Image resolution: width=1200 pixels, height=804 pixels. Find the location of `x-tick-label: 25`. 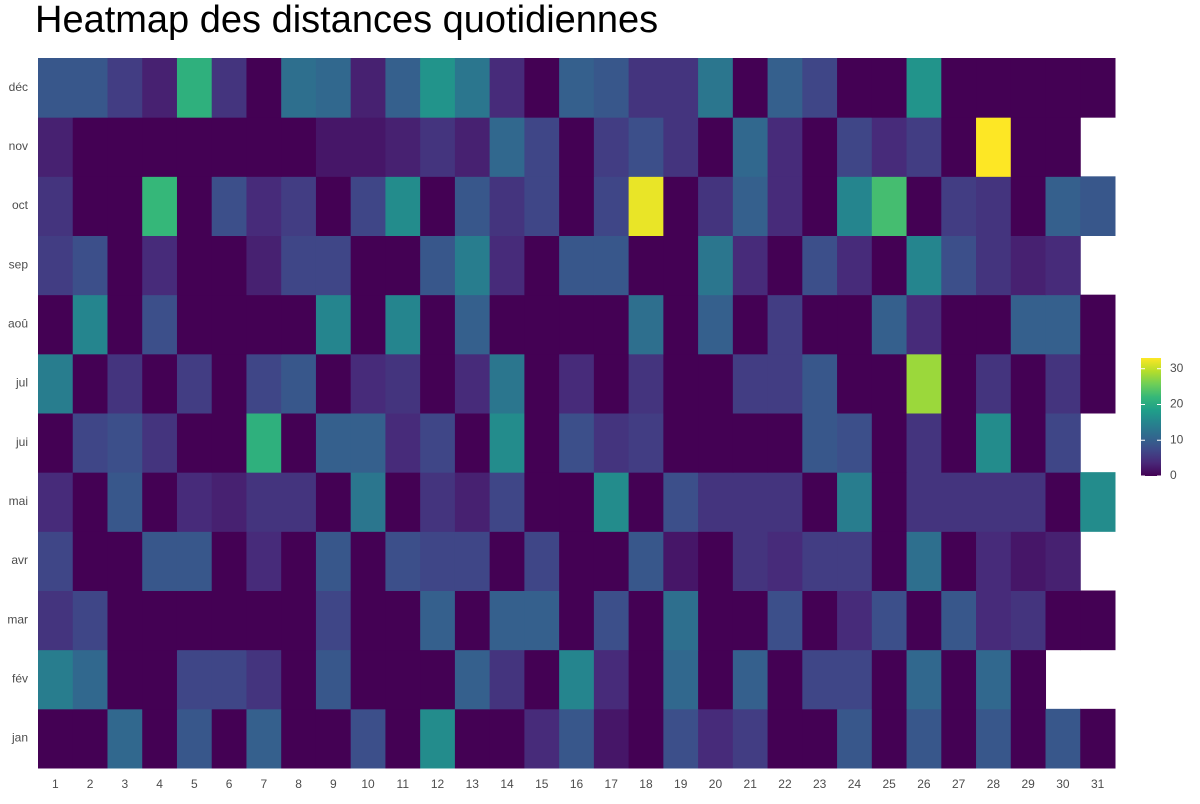

x-tick-label: 25 is located at coordinates (889, 784).